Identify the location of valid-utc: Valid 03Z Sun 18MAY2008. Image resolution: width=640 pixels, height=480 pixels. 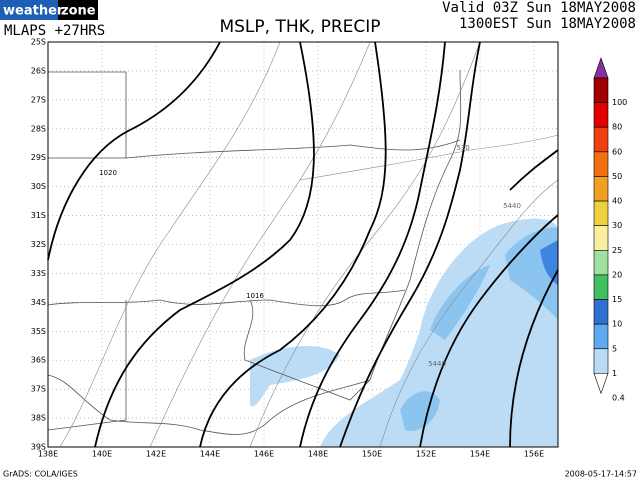
(539, 8).